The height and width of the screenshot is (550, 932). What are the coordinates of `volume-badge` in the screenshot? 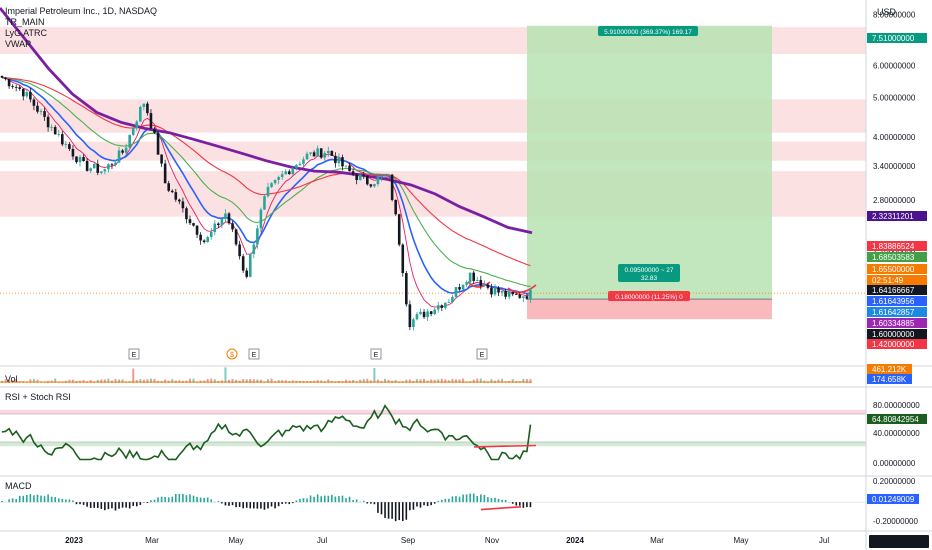 It's located at (889, 369).